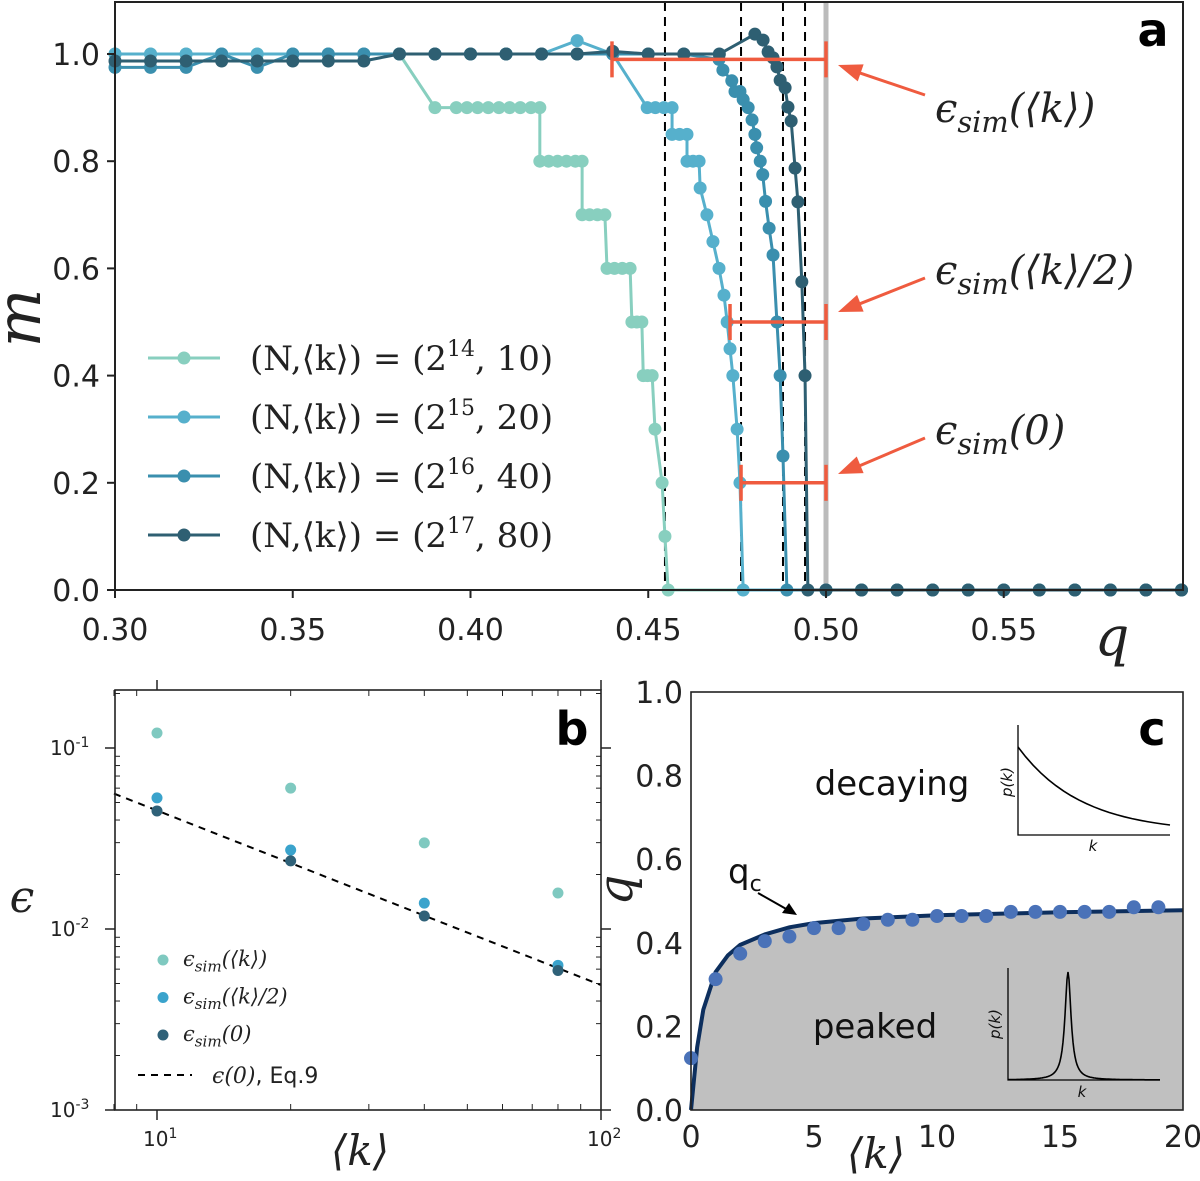 This screenshot has height=1181, width=1200. Describe the element at coordinates (659, 777) in the screenshot. I see `y-tick-label: 0.8` at that location.